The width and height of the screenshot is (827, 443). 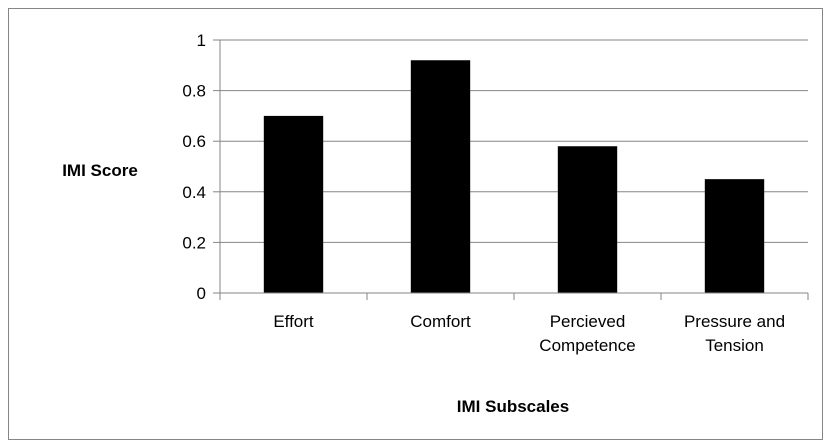 What do you see at coordinates (194, 91) in the screenshot?
I see `y-tick-label: 0.8` at bounding box center [194, 91].